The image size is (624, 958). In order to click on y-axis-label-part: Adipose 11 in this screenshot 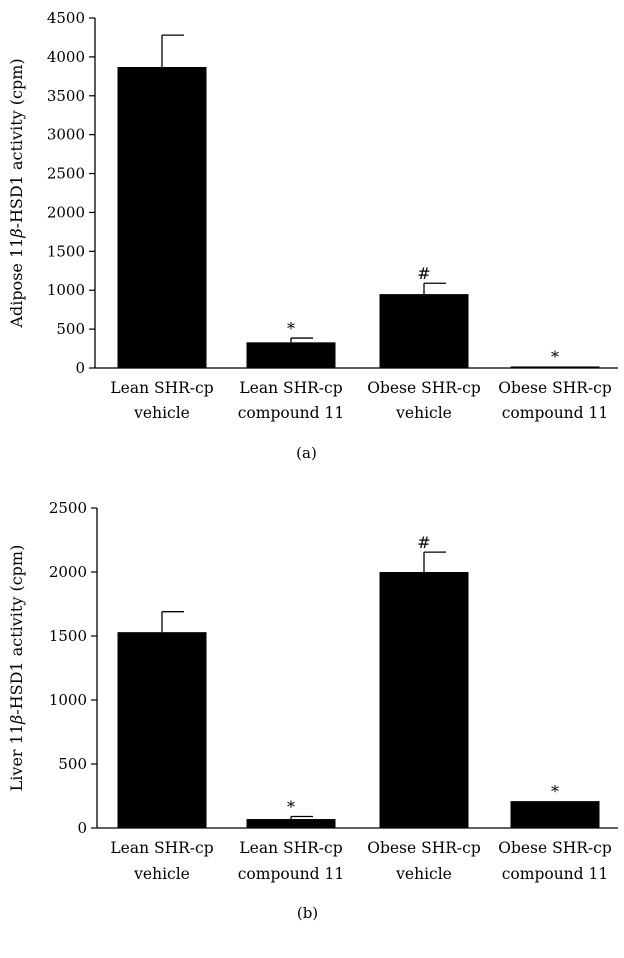, I will do `click(16, 283)`.